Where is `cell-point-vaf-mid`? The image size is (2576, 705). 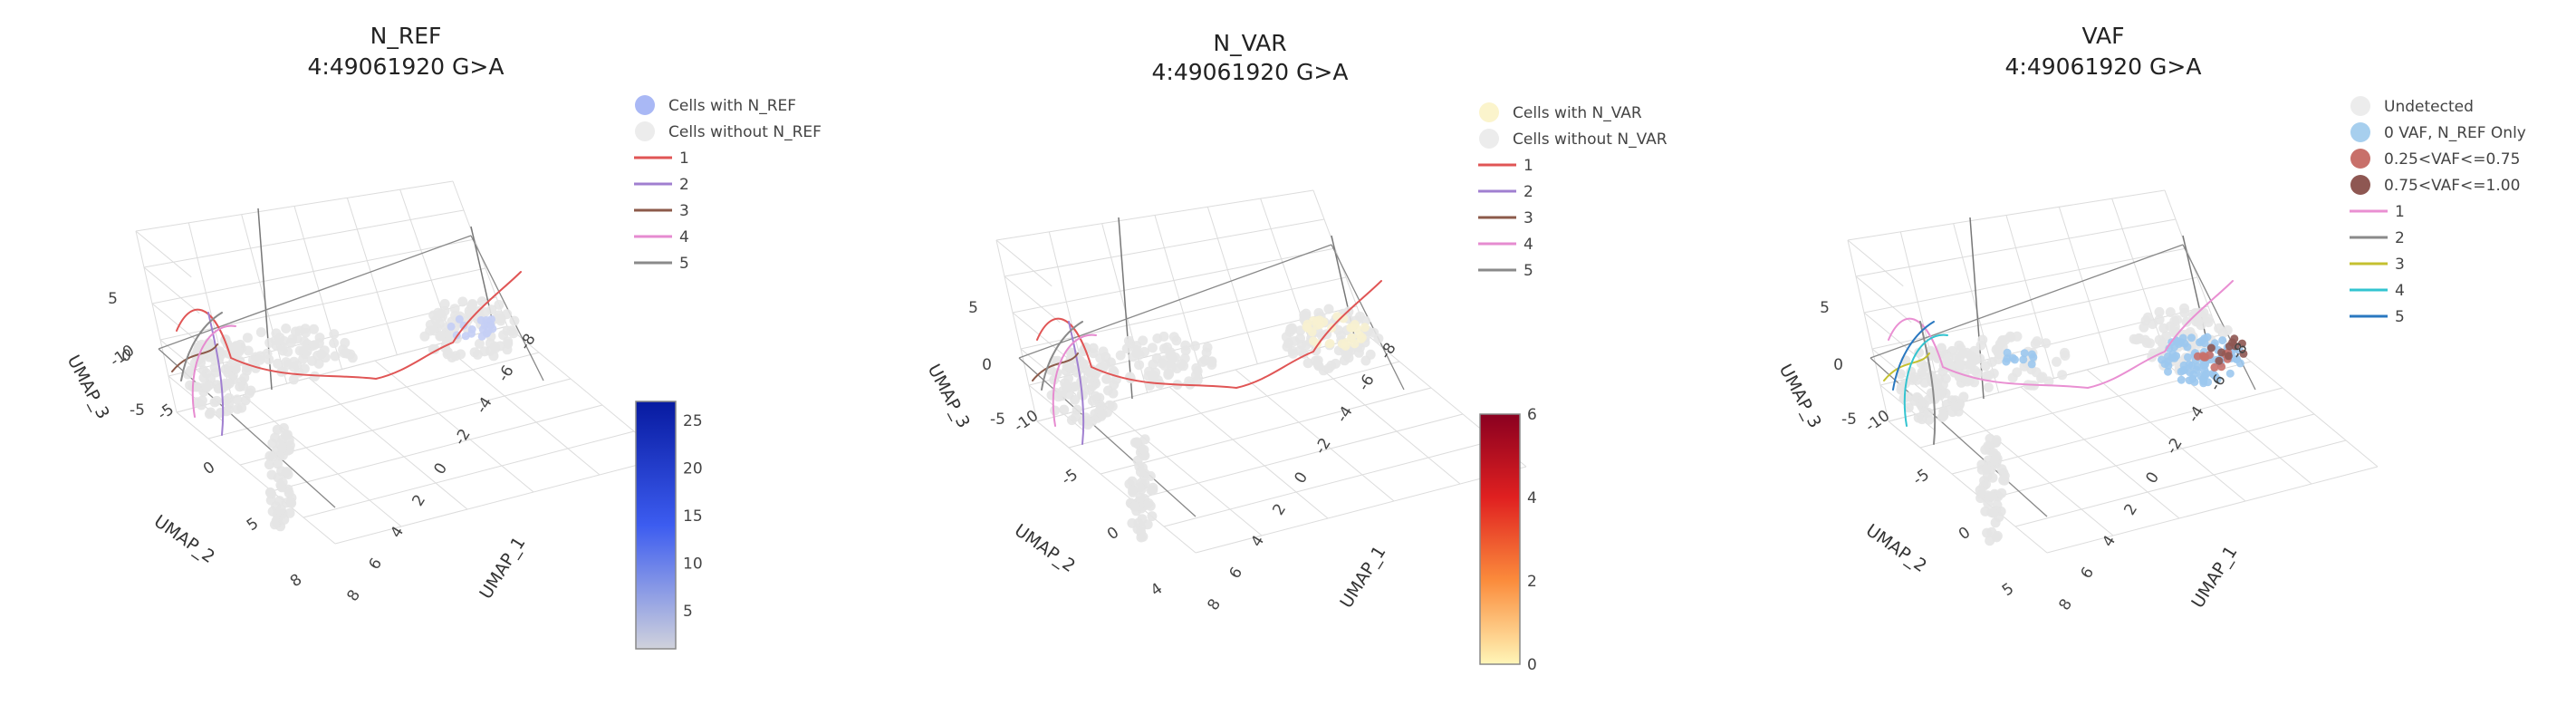 cell-point-vaf-mid is located at coordinates (2203, 357).